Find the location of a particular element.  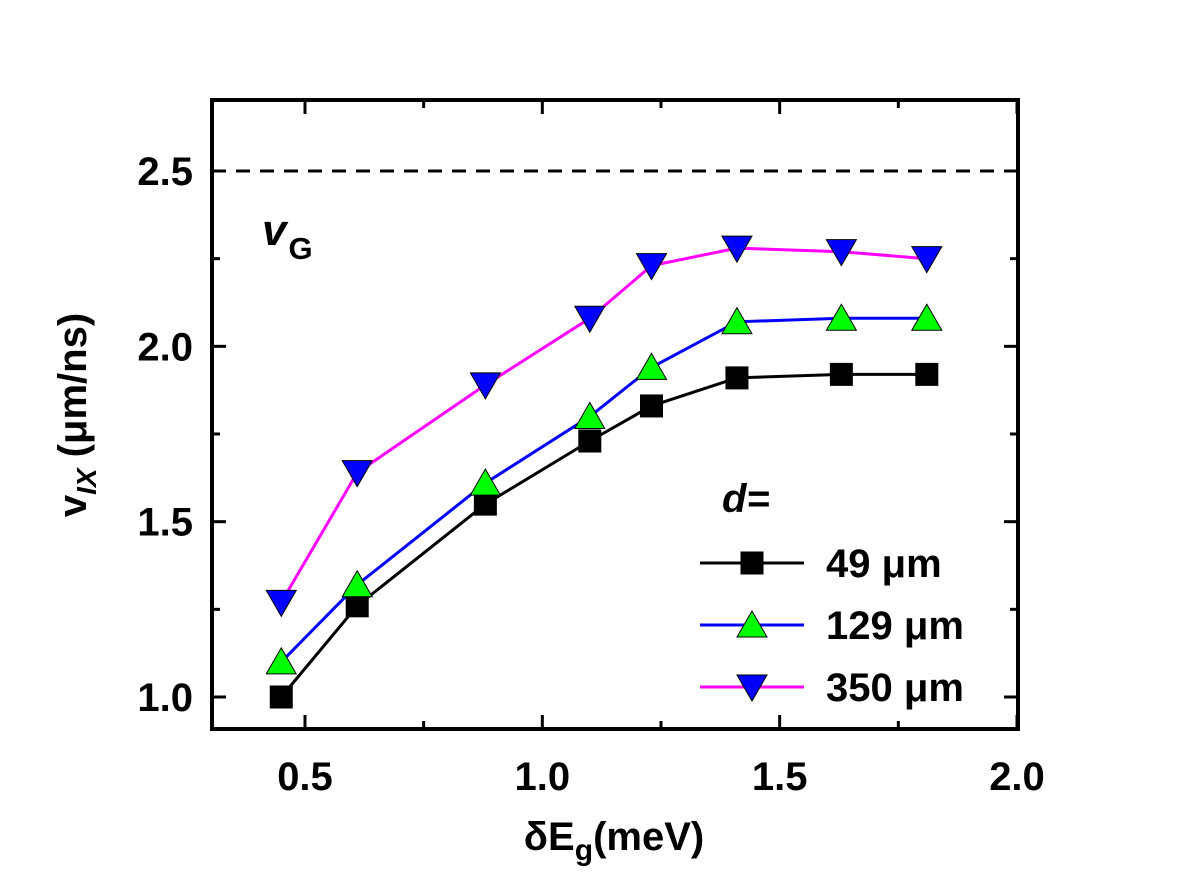

legend: d= 49 μm 129 μm 350 μm is located at coordinates (832, 593).